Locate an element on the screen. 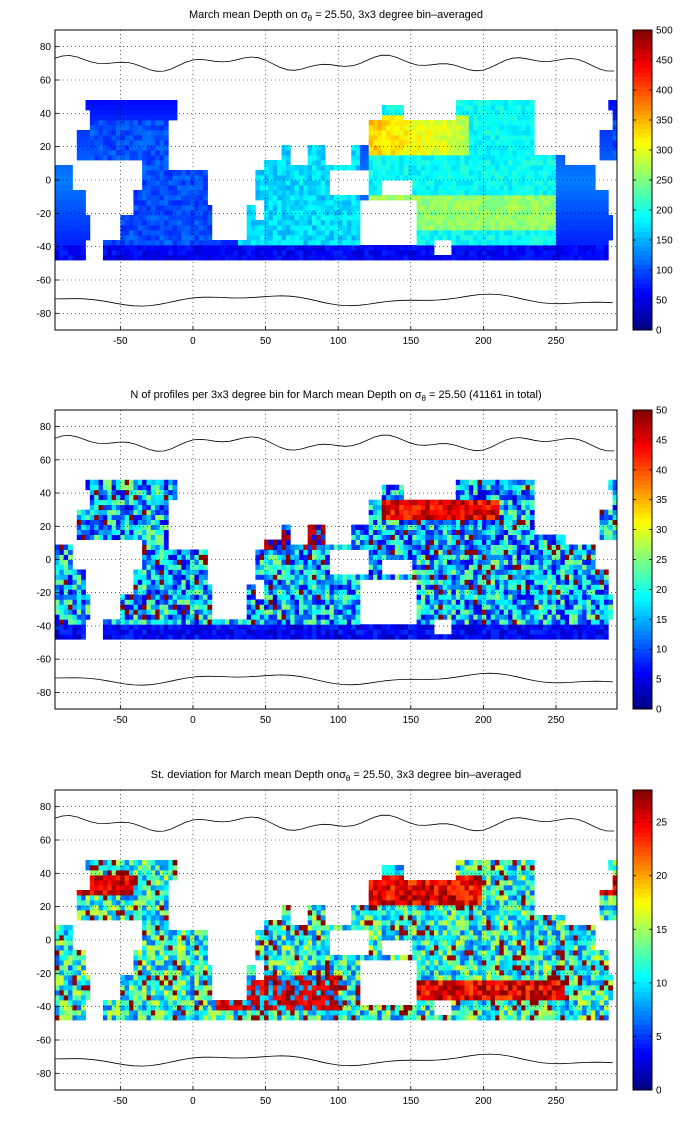 Image resolution: width=696 pixels, height=1145 pixels. y-tick-label: 20 is located at coordinates (46, 147).